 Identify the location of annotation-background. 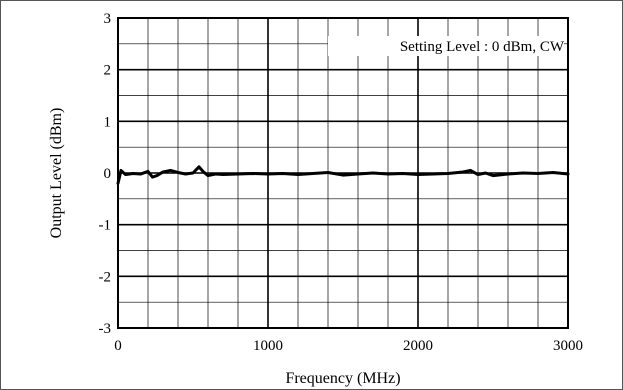
(446, 46).